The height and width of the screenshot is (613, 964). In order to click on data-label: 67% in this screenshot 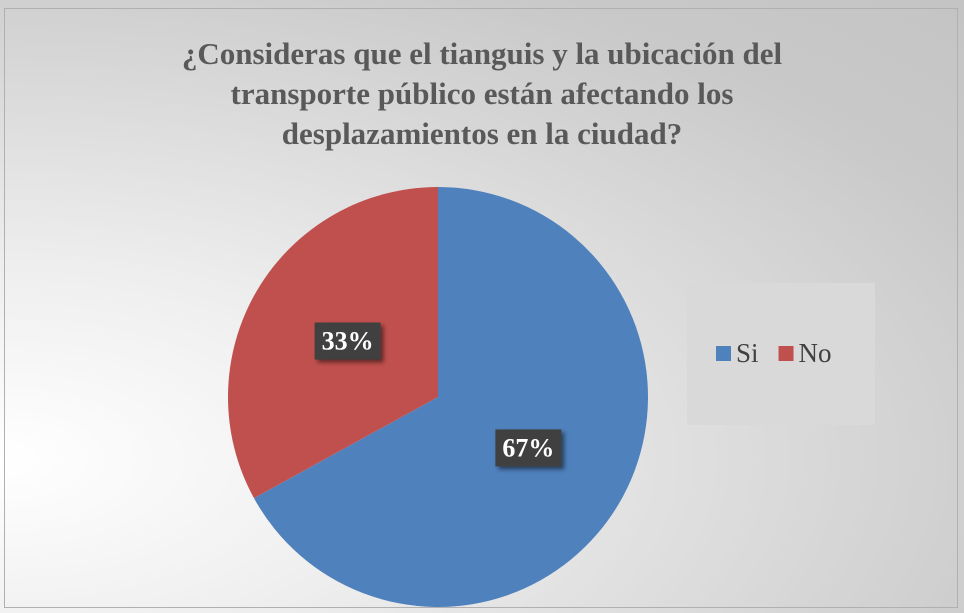, I will do `click(528, 448)`.